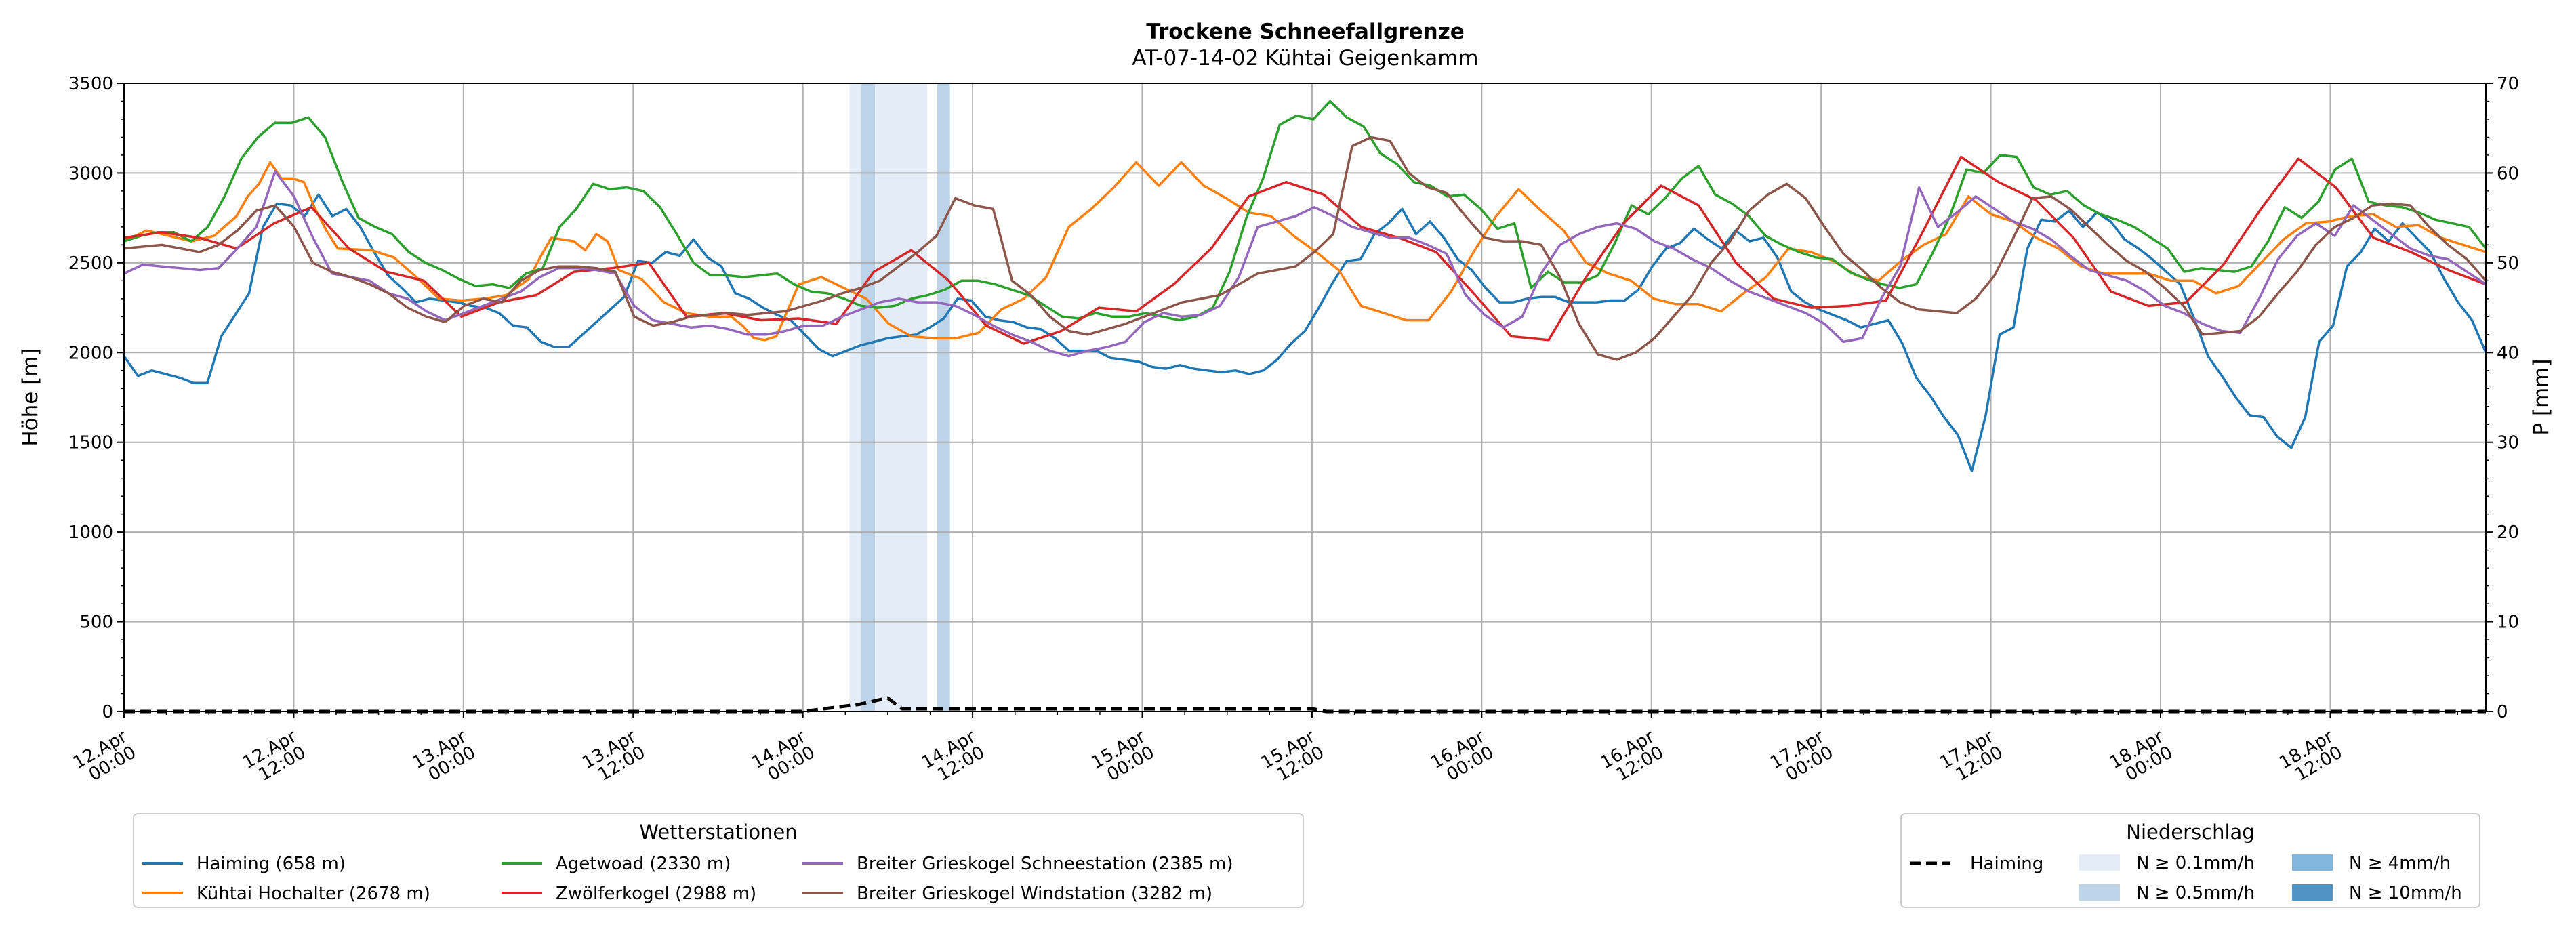 The height and width of the screenshot is (929, 2576). What do you see at coordinates (2007, 864) in the screenshot?
I see `legend-precip-line-label: Haiming` at bounding box center [2007, 864].